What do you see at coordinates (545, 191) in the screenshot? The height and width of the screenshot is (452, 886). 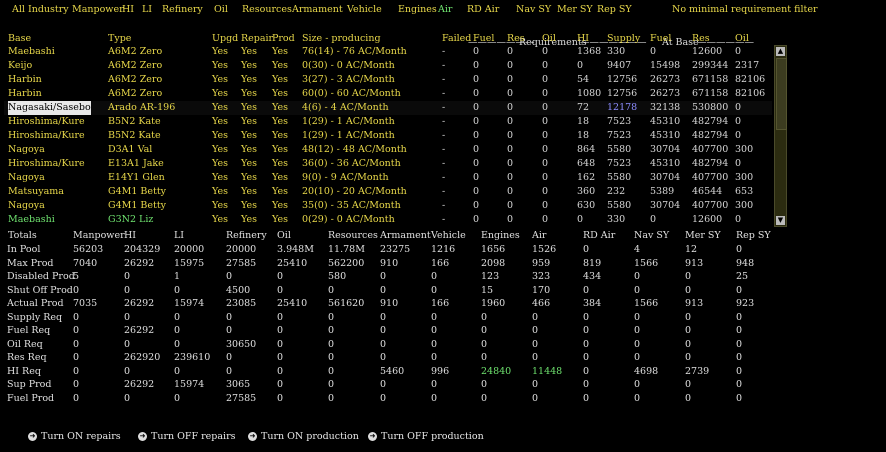 I see `cell-oil: 0` at bounding box center [545, 191].